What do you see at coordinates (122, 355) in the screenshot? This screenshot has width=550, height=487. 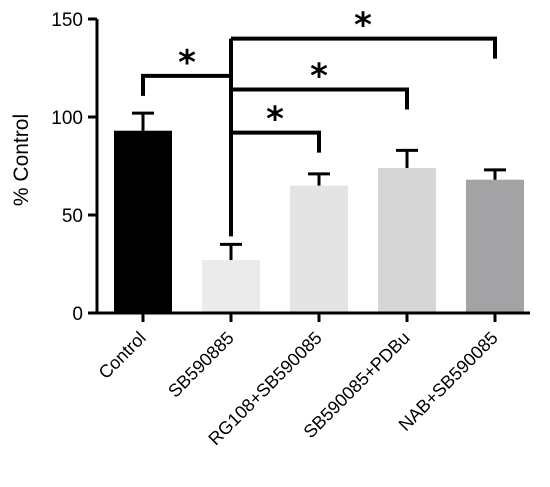 I see `x-tick-label: Control` at bounding box center [122, 355].